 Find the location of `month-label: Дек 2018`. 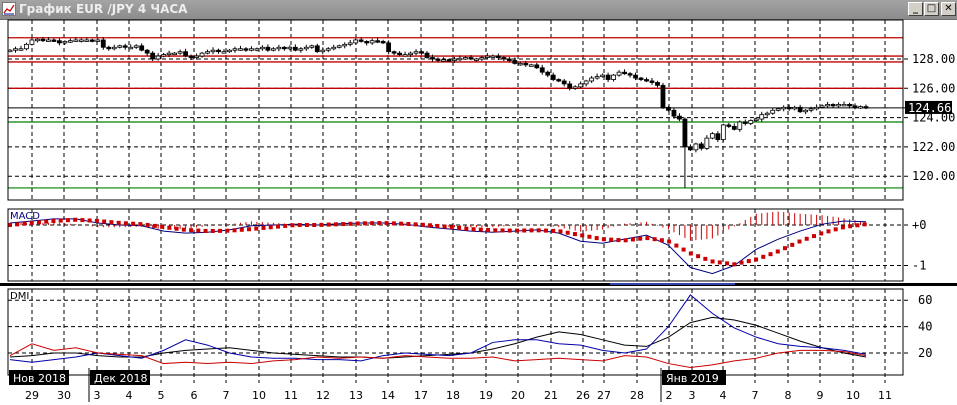

month-label: Дек 2018 is located at coordinates (121, 378).